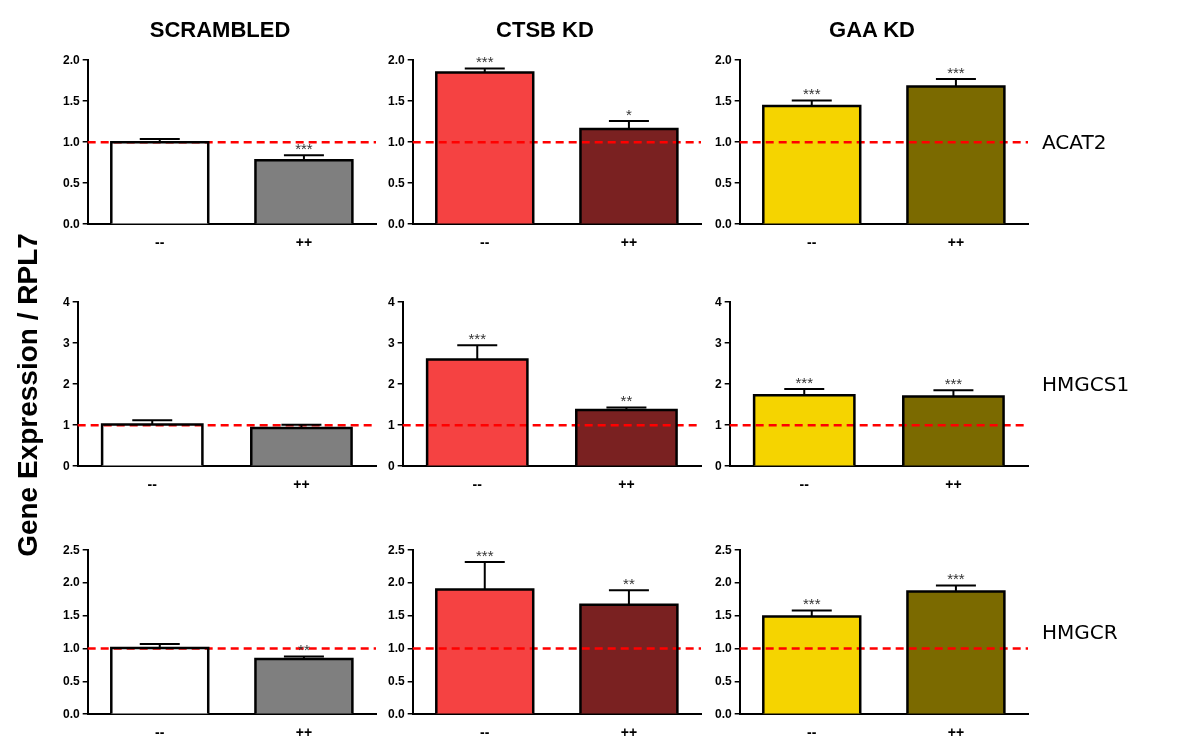 This screenshot has width=1201, height=751. Describe the element at coordinates (220, 30) in the screenshot. I see `chart-title: SCRAMBLED` at that location.